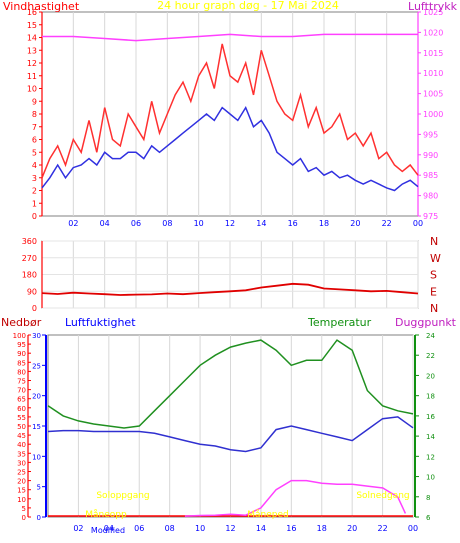 The width and height of the screenshot is (460, 543). What do you see at coordinates (430, 155) in the screenshot?
I see `pressure-y-tick-label: 990` at bounding box center [430, 155].